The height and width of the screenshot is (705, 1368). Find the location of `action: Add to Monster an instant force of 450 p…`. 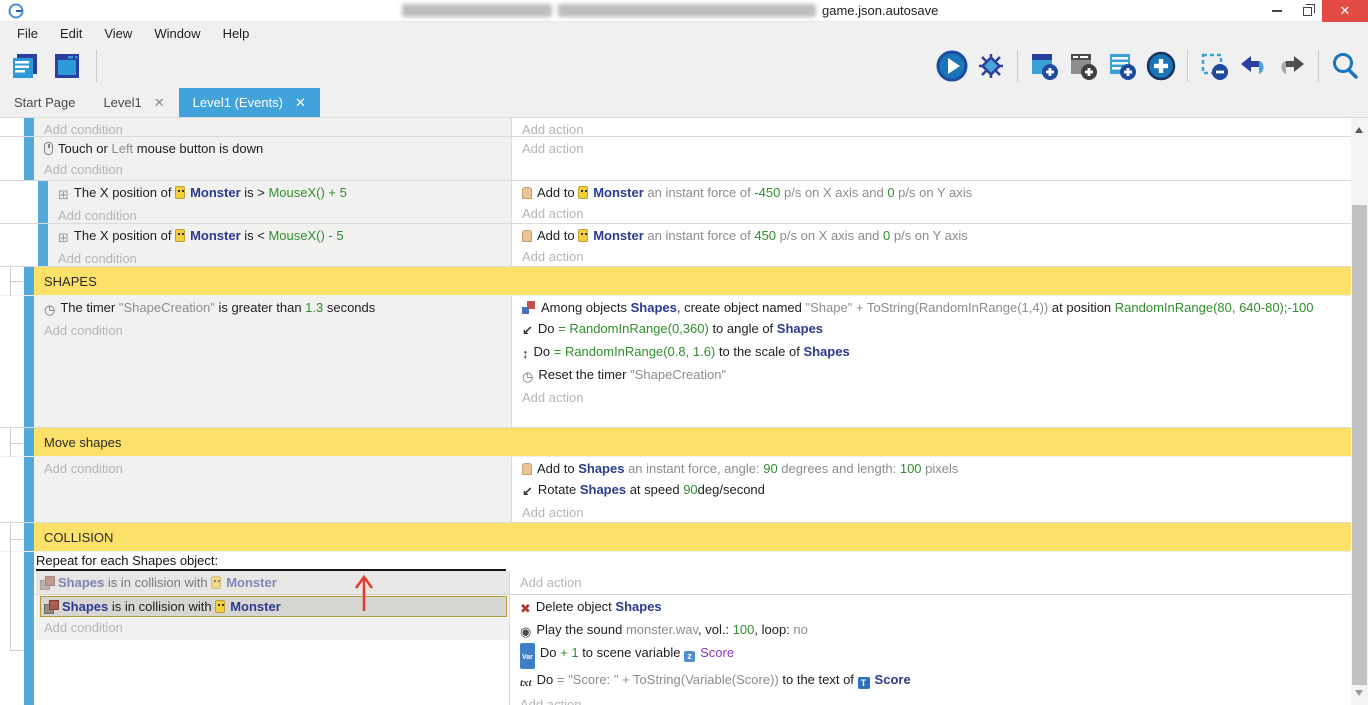

action: Add to Monster an instant force of 450 p… is located at coordinates (934, 235).